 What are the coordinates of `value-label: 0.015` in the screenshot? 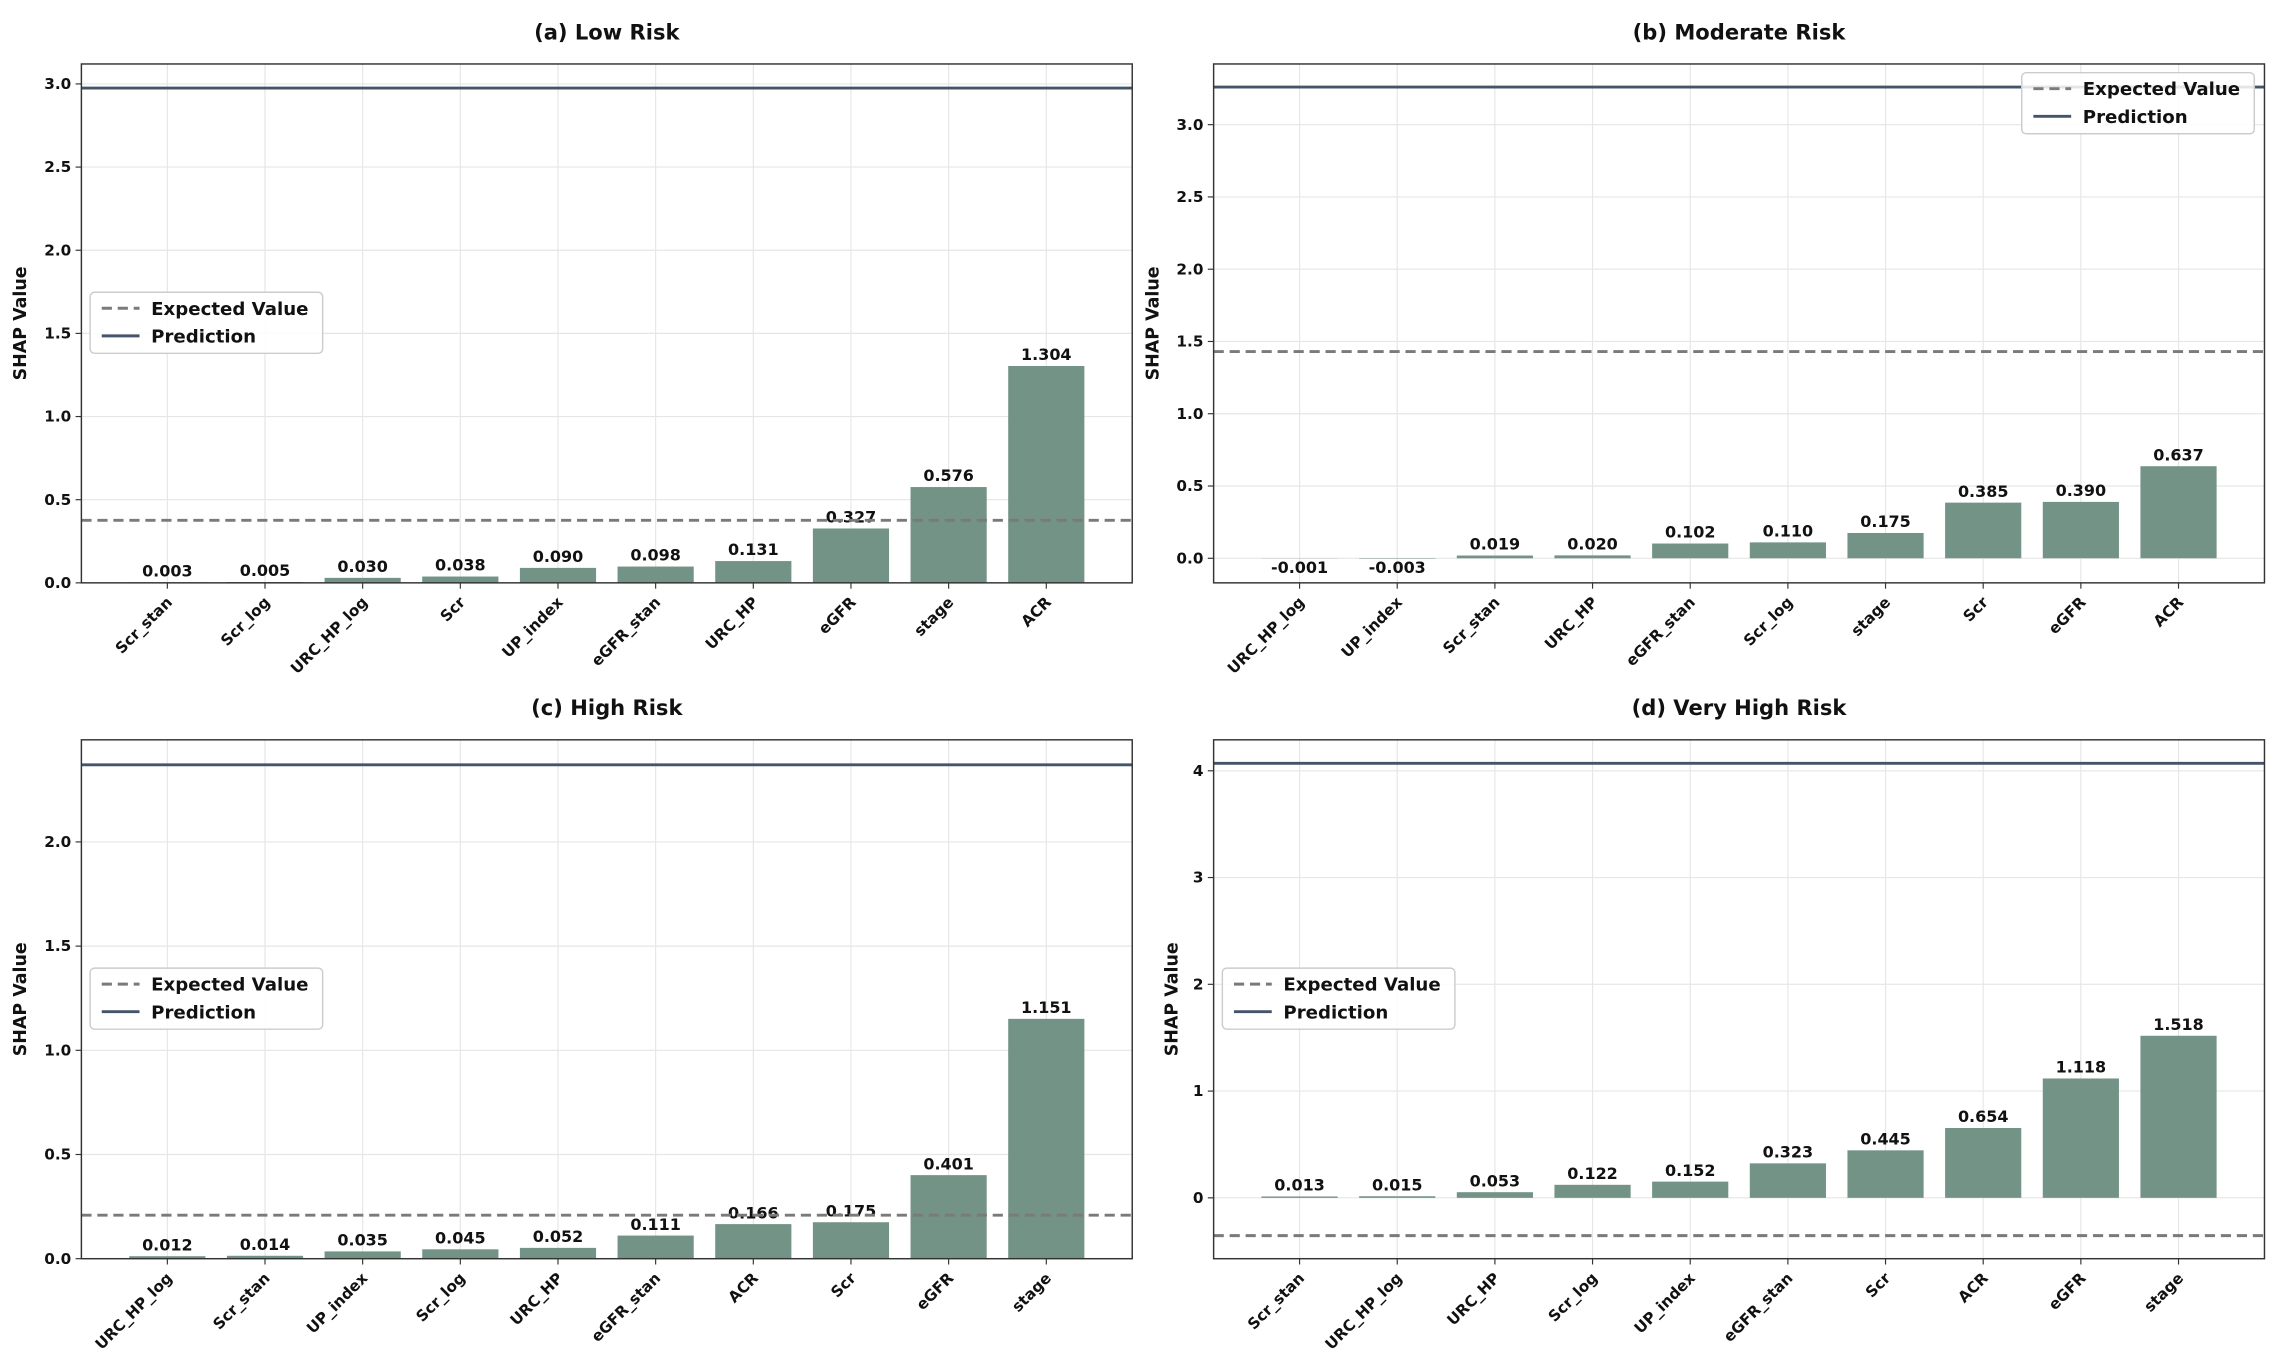 It's located at (1397, 1184).